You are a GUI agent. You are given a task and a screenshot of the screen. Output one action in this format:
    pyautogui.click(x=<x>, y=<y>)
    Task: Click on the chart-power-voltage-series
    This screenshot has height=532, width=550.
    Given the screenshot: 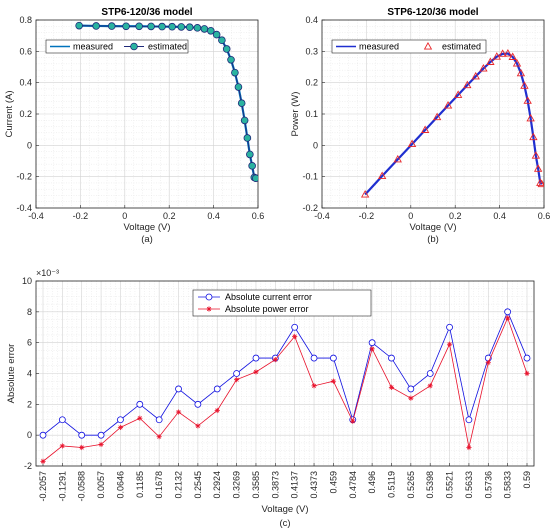 What is the action you would take?
    pyautogui.click(x=452, y=123)
    